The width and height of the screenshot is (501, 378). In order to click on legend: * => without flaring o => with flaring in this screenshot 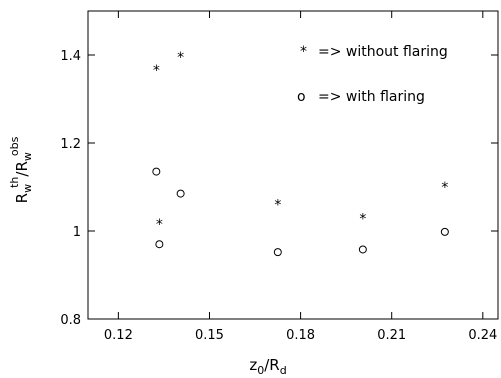, I will do `click(372, 74)`.